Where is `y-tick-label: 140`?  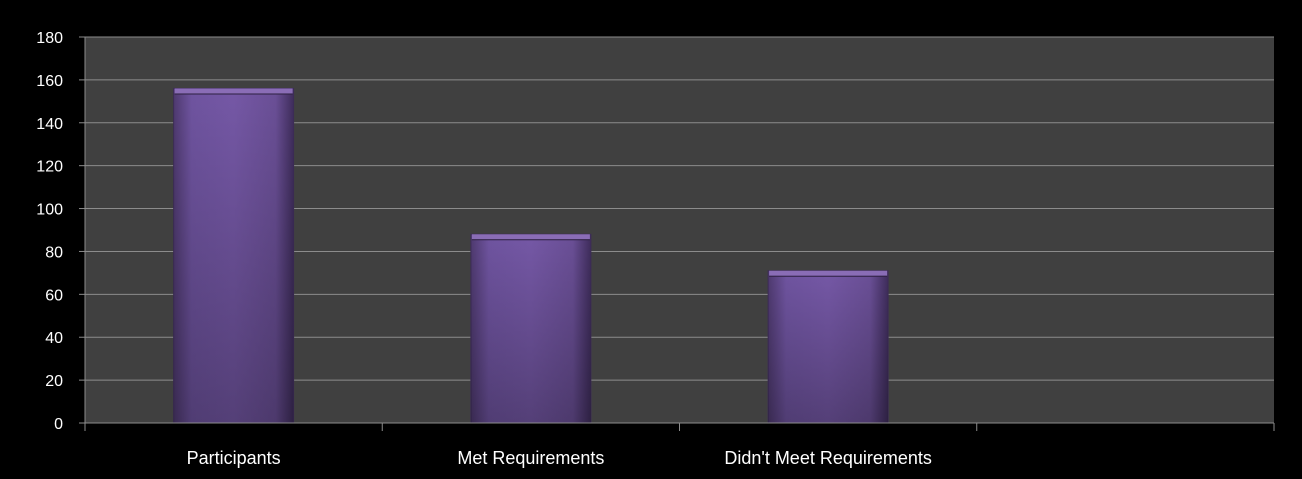 y-tick-label: 140 is located at coordinates (49, 124).